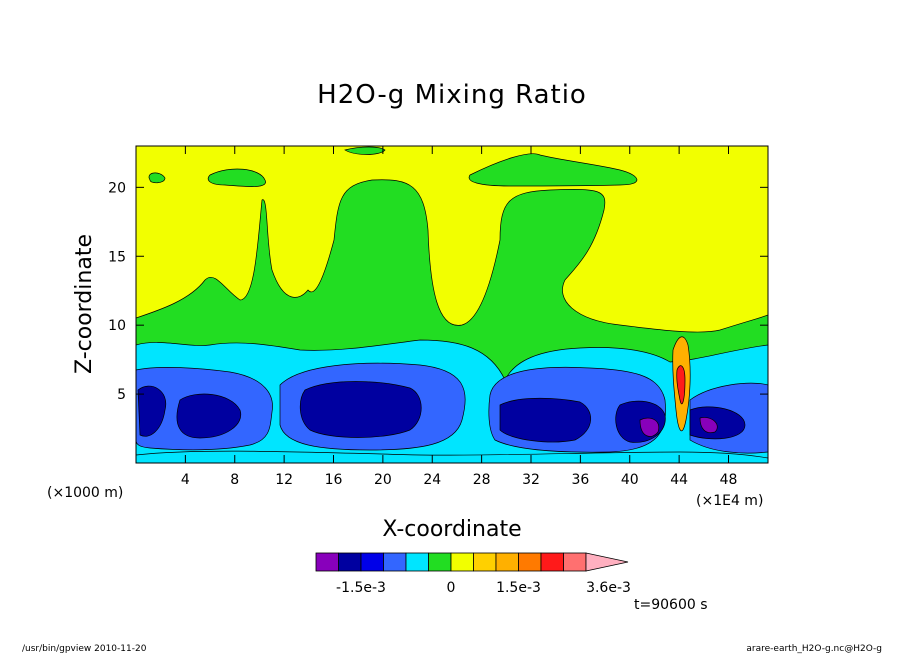 This screenshot has height=654, width=904. I want to click on colorbar-tick-label: 3.6e-3, so click(608, 588).